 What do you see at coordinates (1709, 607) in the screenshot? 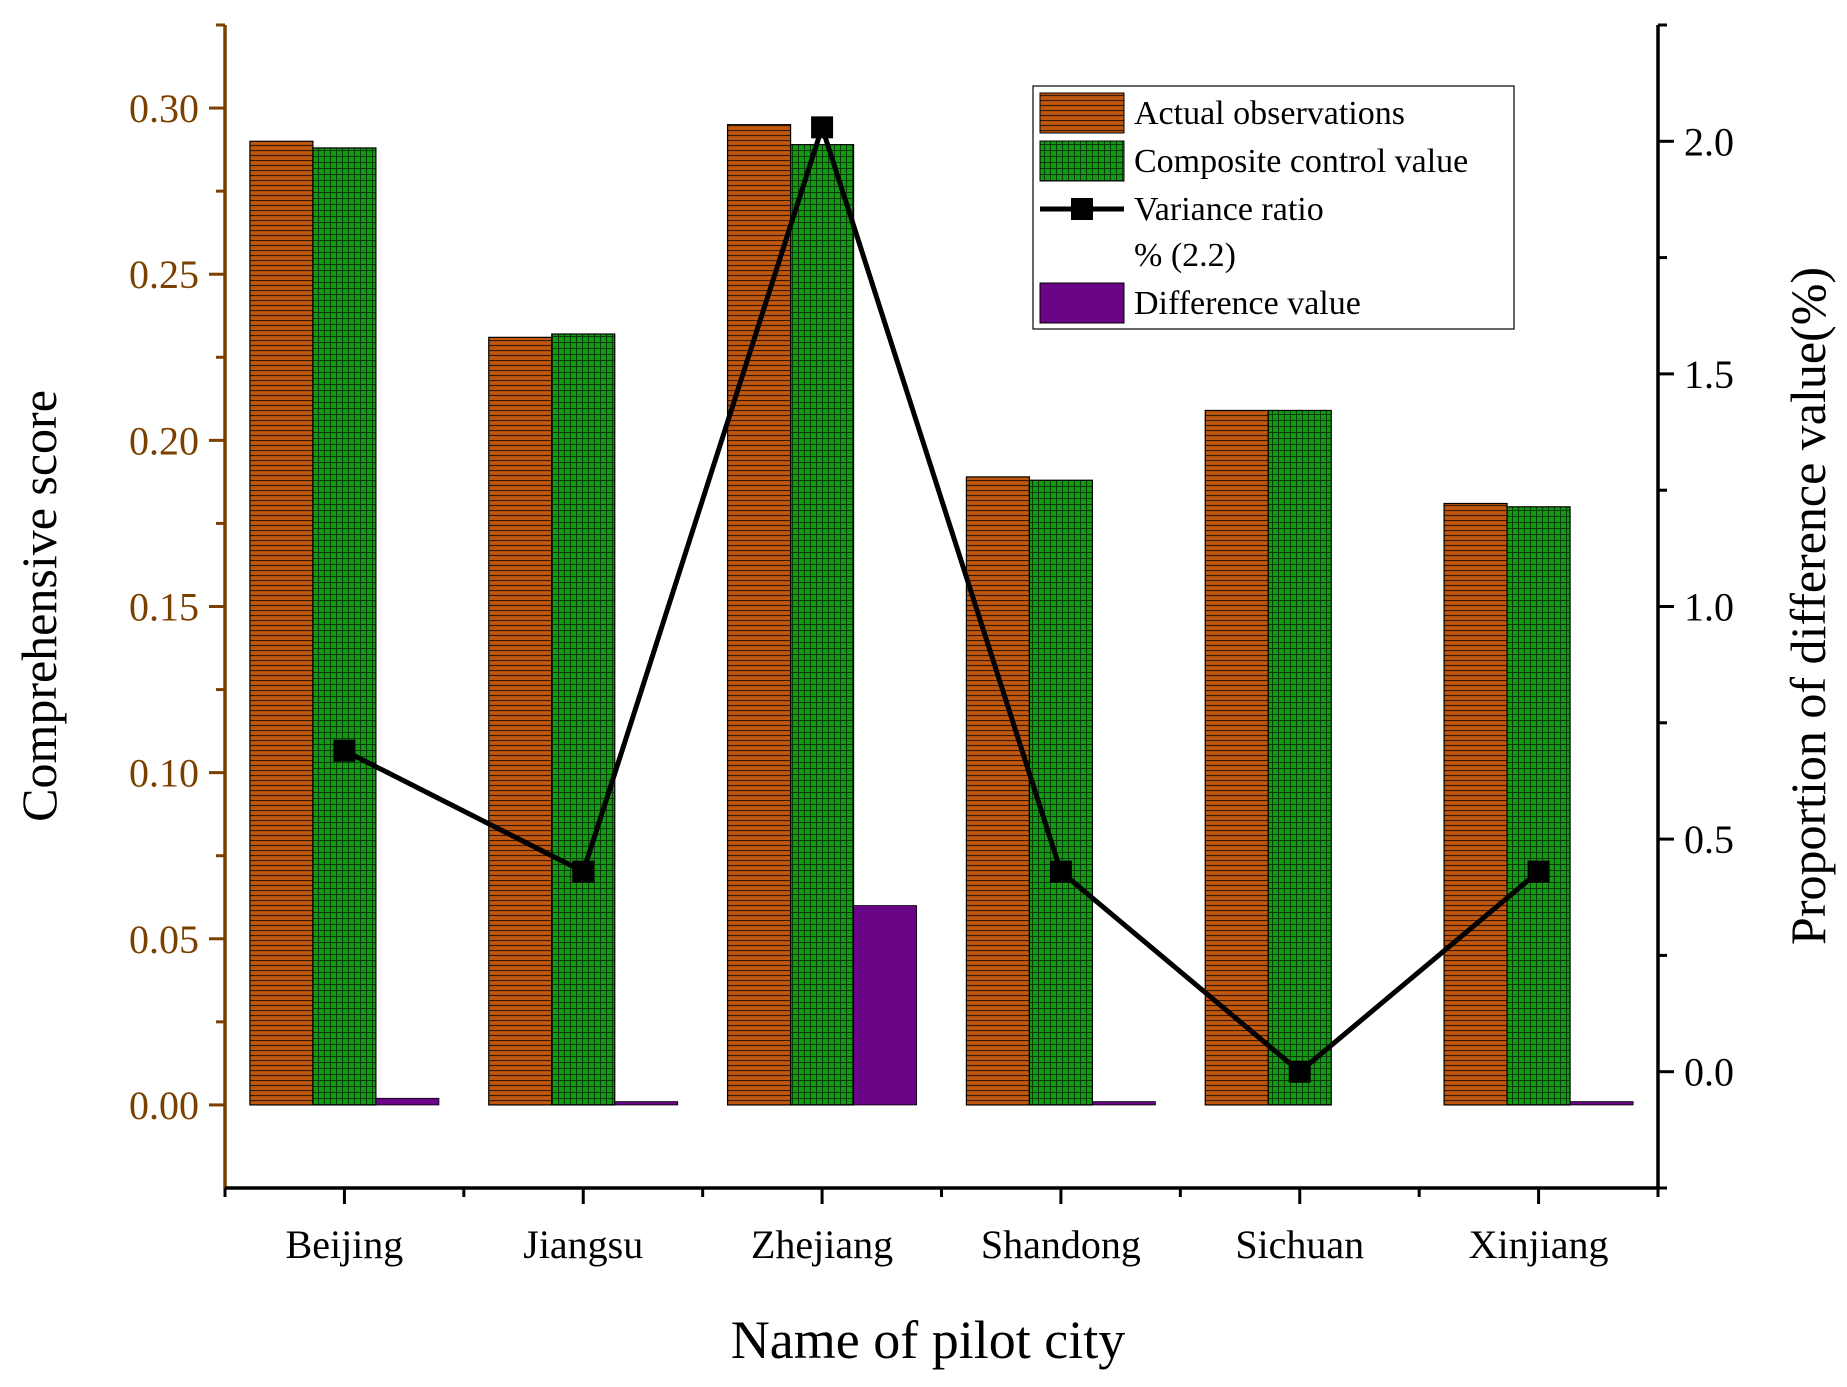
I see `right-tick-label: 1.0` at bounding box center [1709, 607].